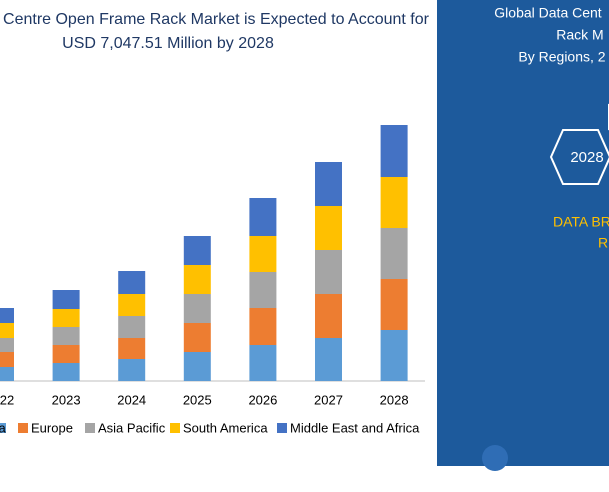 The width and height of the screenshot is (609, 492). Describe the element at coordinates (355, 427) in the screenshot. I see `legend-label: Middle East and Africa` at that location.